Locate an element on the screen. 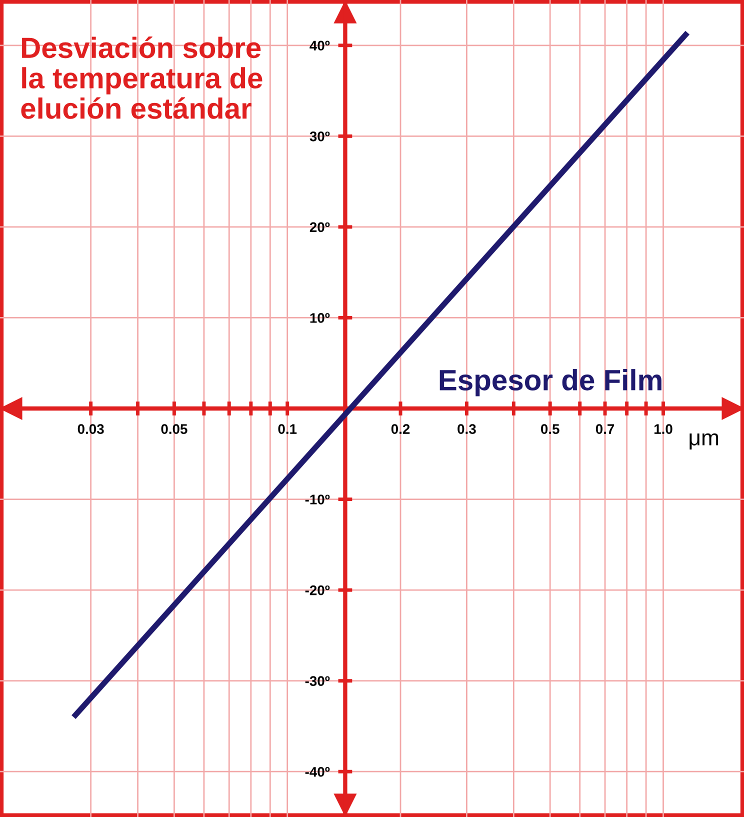 This screenshot has height=817, width=744. y-tick-label: 20º is located at coordinates (320, 227).